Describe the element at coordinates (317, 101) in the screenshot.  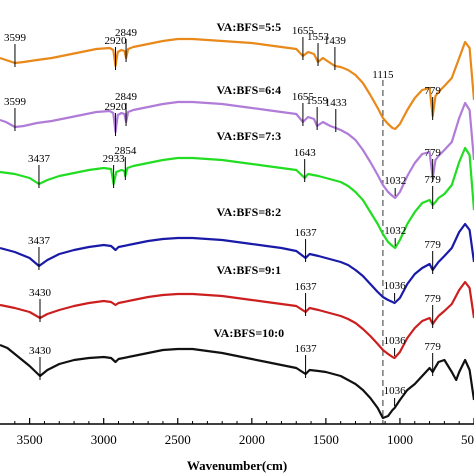
I see `peak-label: 1559` at that location.